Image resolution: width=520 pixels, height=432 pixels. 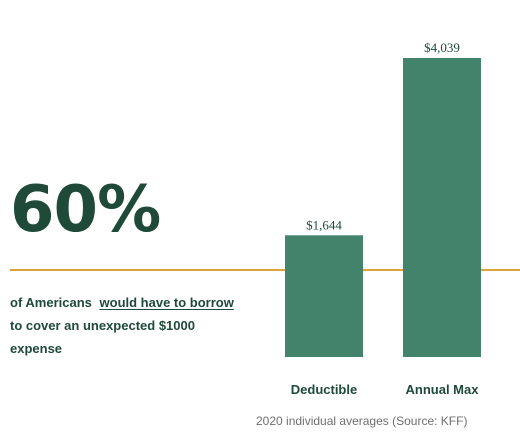 What do you see at coordinates (362, 421) in the screenshot?
I see `chart-source: 2020 individual averages (Source: KFF)` at bounding box center [362, 421].